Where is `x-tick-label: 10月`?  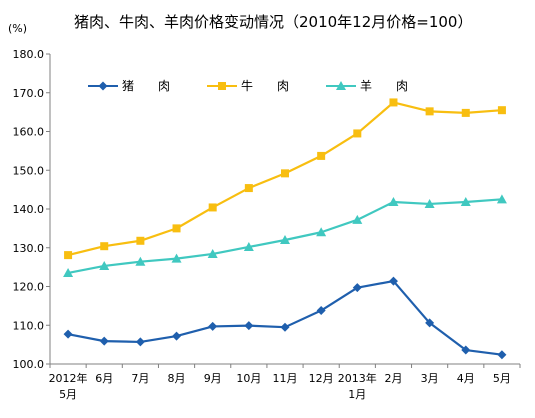
x-tick-label: 10月 is located at coordinates (248, 378).